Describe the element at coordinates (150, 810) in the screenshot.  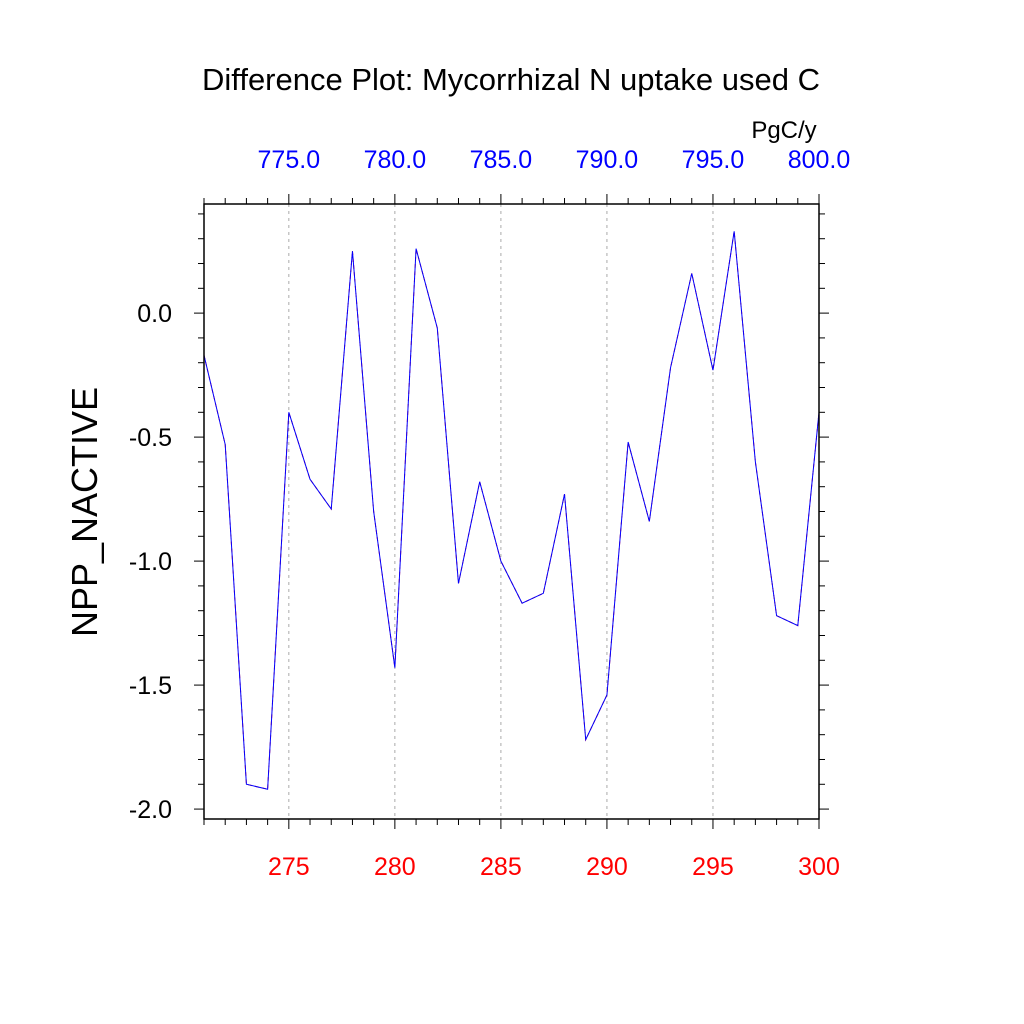
I see `y-tick-label: -2.0` at that location.